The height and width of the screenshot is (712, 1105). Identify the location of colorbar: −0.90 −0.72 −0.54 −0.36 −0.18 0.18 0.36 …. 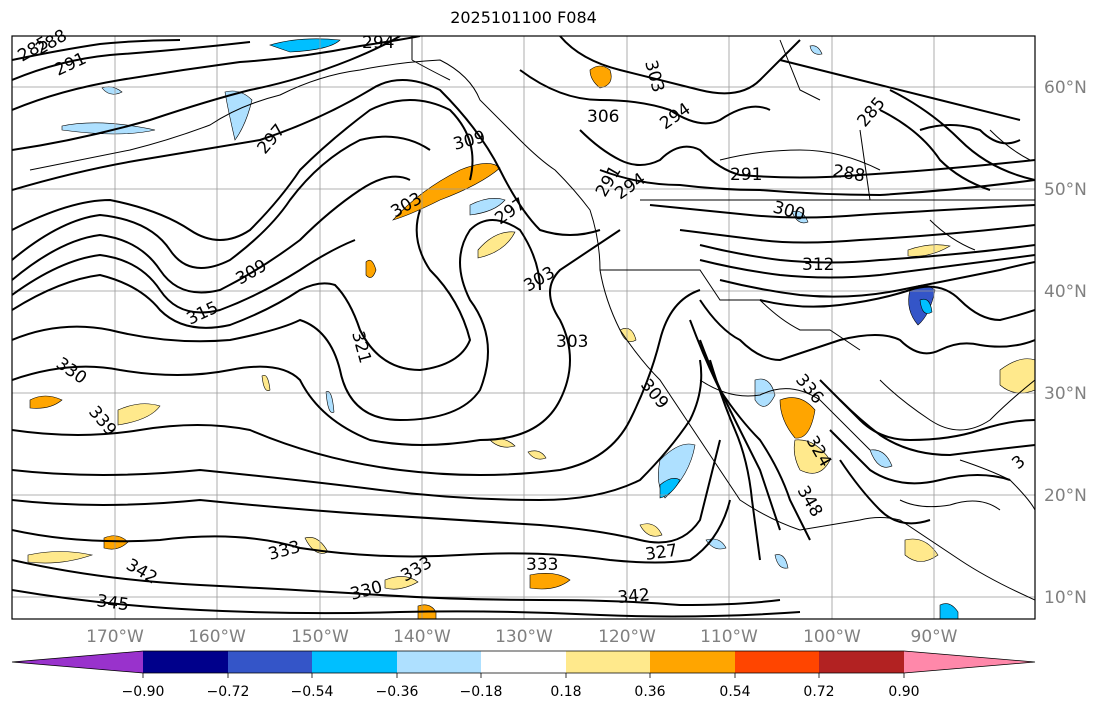
(523, 675).